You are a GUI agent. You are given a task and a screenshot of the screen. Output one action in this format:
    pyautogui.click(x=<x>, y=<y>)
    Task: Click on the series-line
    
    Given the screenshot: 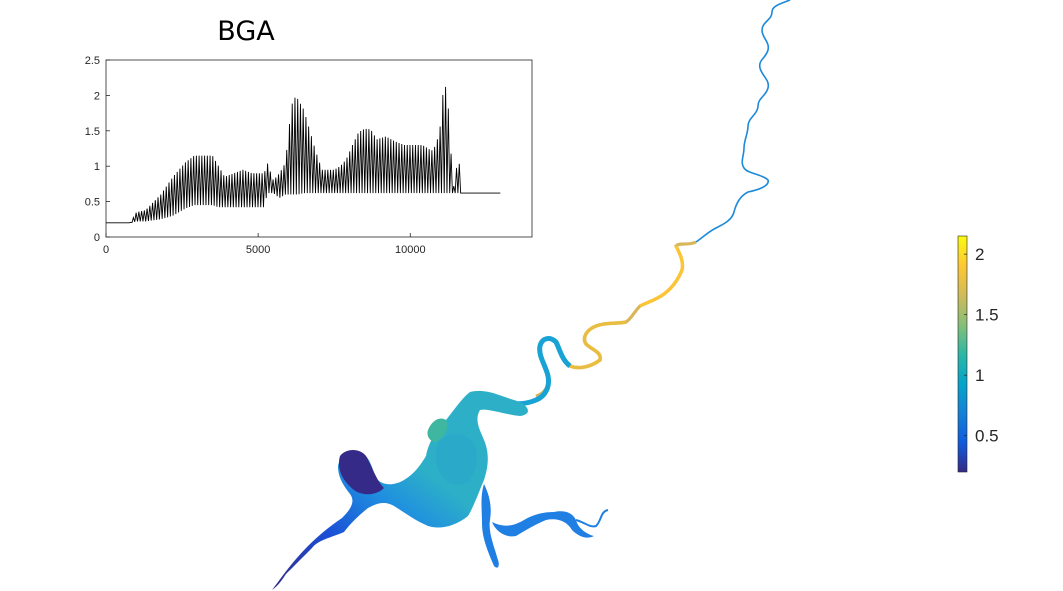 What is the action you would take?
    pyautogui.click(x=303, y=155)
    